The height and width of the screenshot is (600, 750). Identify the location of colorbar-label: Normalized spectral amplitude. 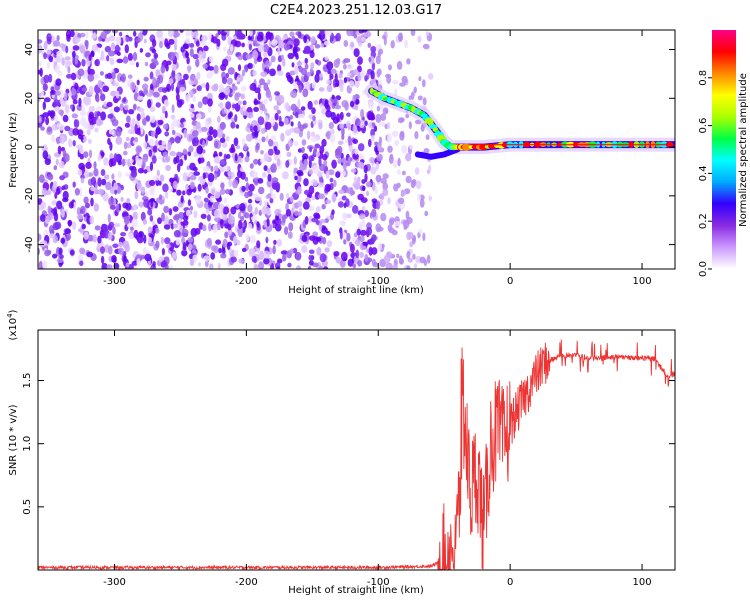
(743, 150).